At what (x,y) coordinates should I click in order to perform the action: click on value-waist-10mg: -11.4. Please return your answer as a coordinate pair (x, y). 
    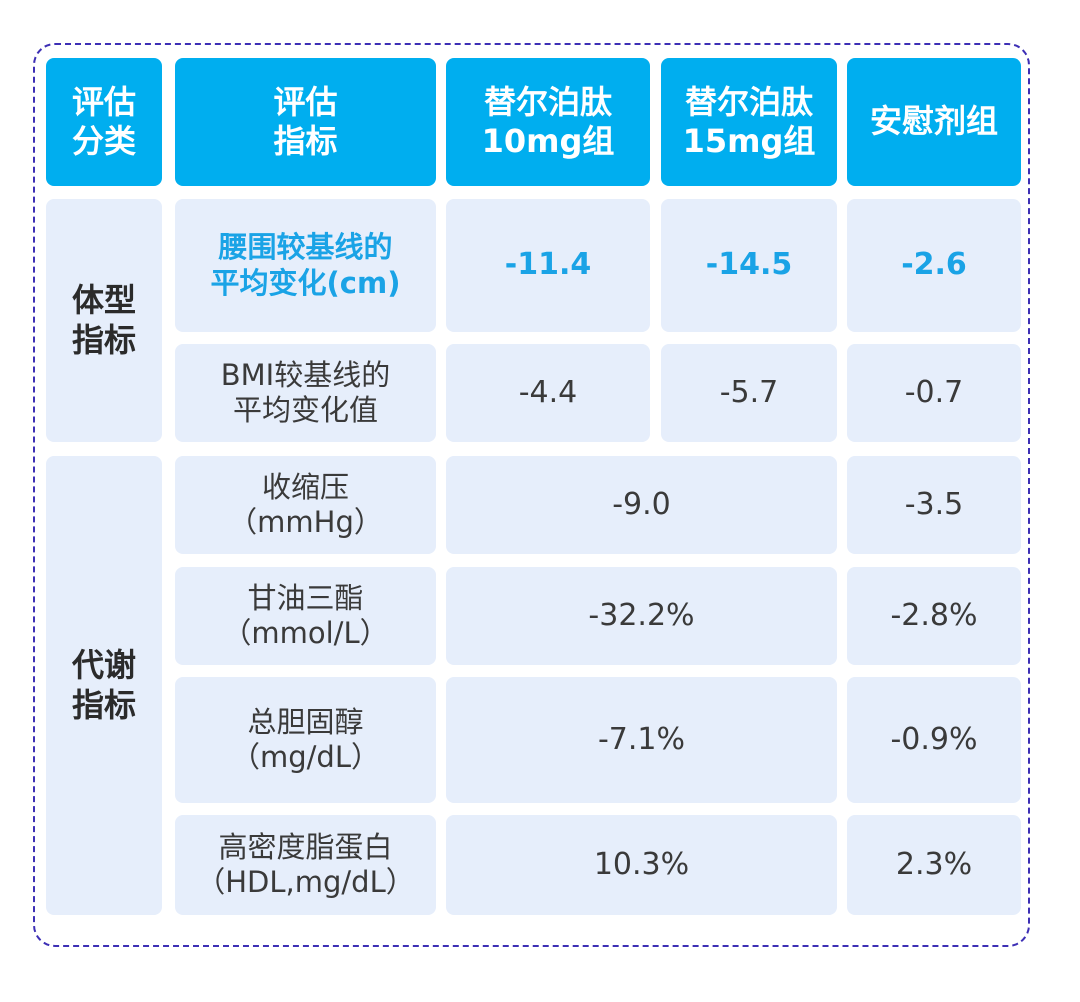
    Looking at the image, I should click on (548, 265).